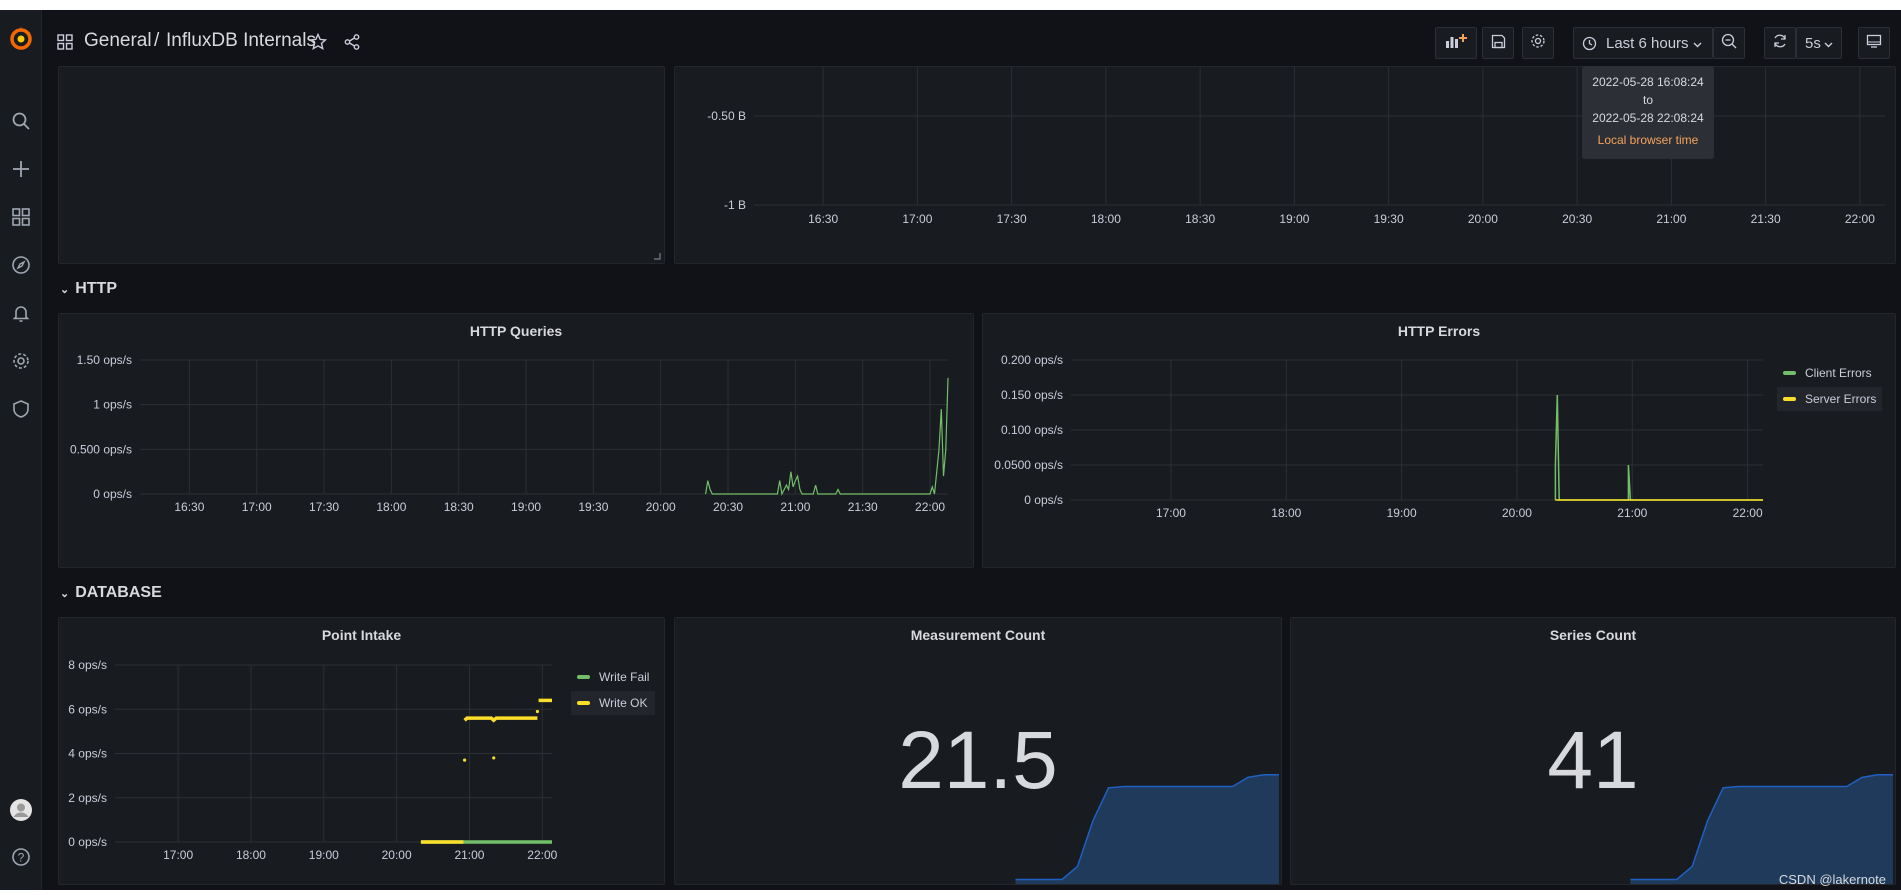  What do you see at coordinates (361, 635) in the screenshot?
I see `panel-title: Point Intake` at bounding box center [361, 635].